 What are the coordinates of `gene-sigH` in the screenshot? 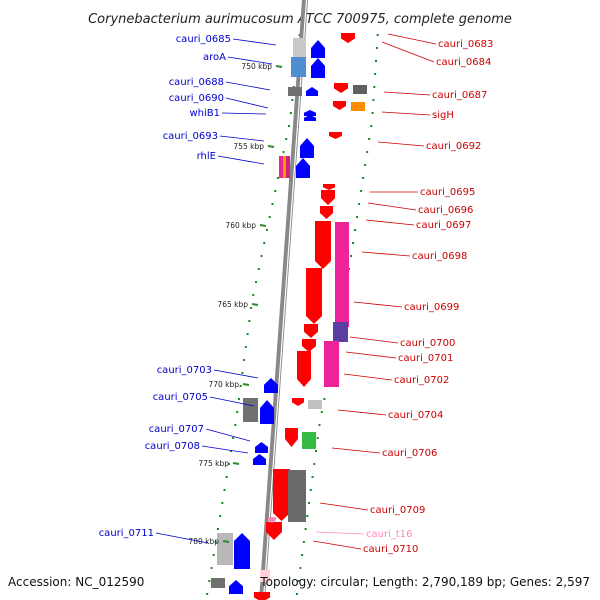 It's located at (339, 105).